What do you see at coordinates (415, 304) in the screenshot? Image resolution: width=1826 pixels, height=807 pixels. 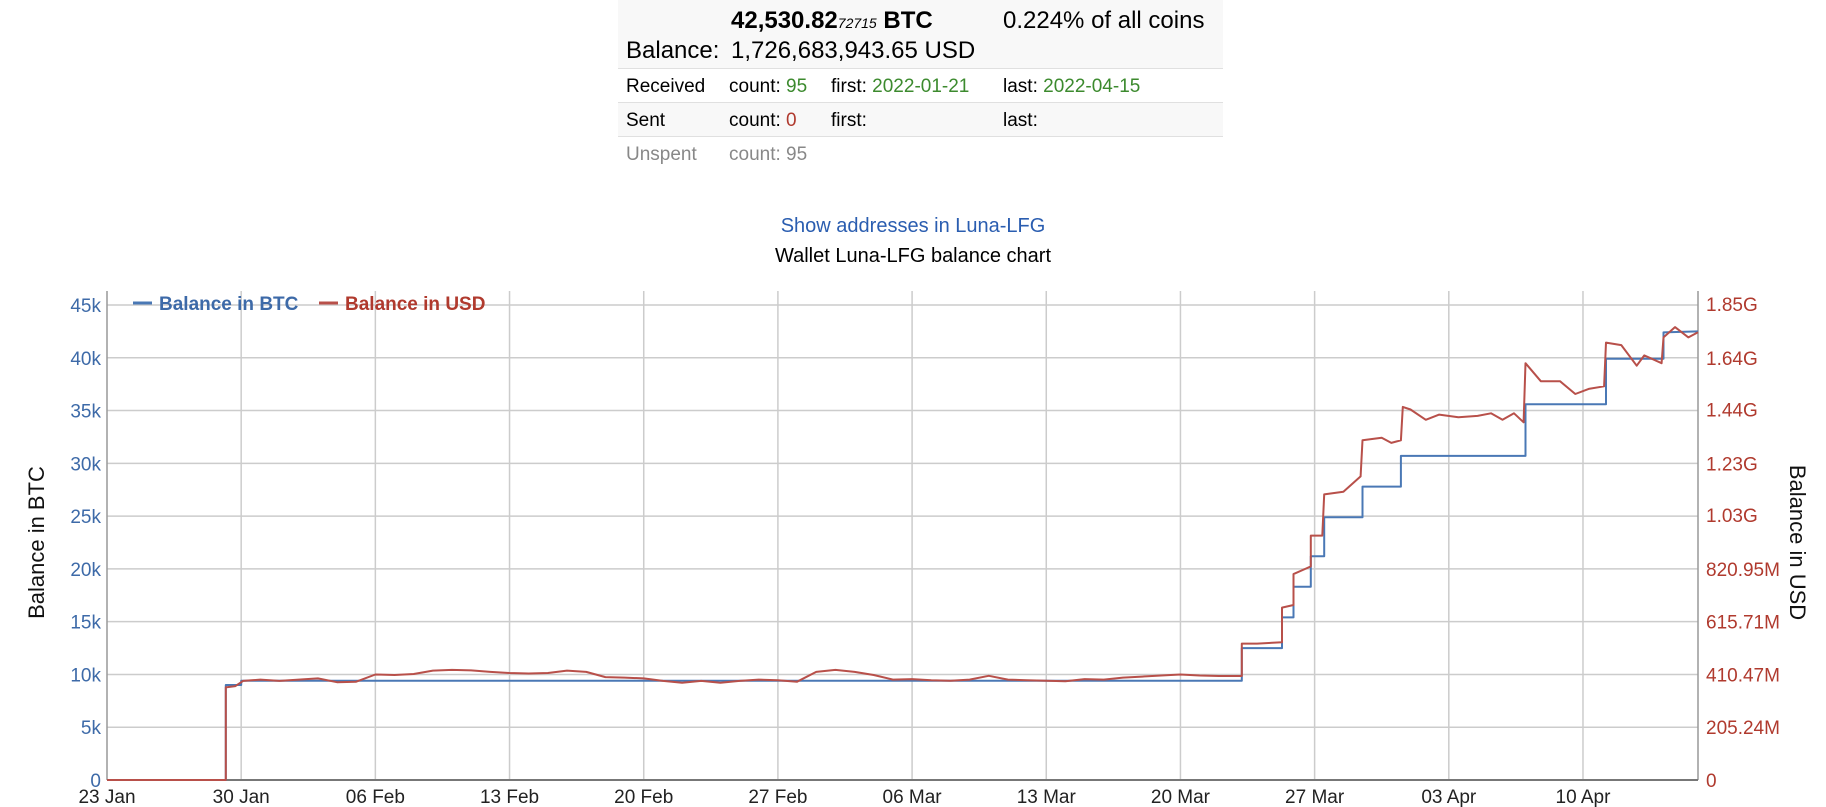 I see `legend-usd-label: Balance in USD` at bounding box center [415, 304].